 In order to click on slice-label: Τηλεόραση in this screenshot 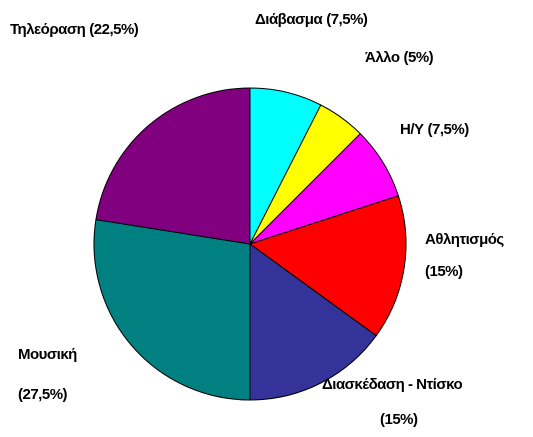, I will do `click(48, 29)`.